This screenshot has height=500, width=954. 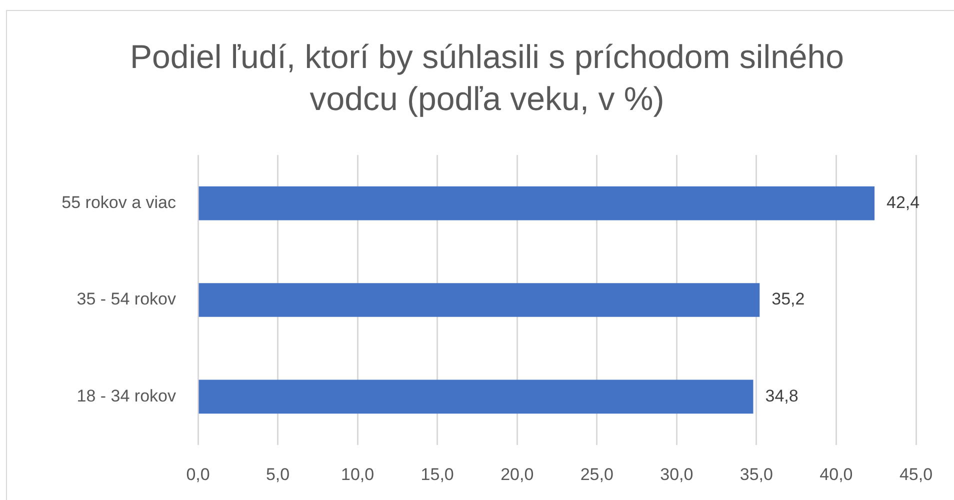 I want to click on x-tick-label: 0,0, so click(x=198, y=474).